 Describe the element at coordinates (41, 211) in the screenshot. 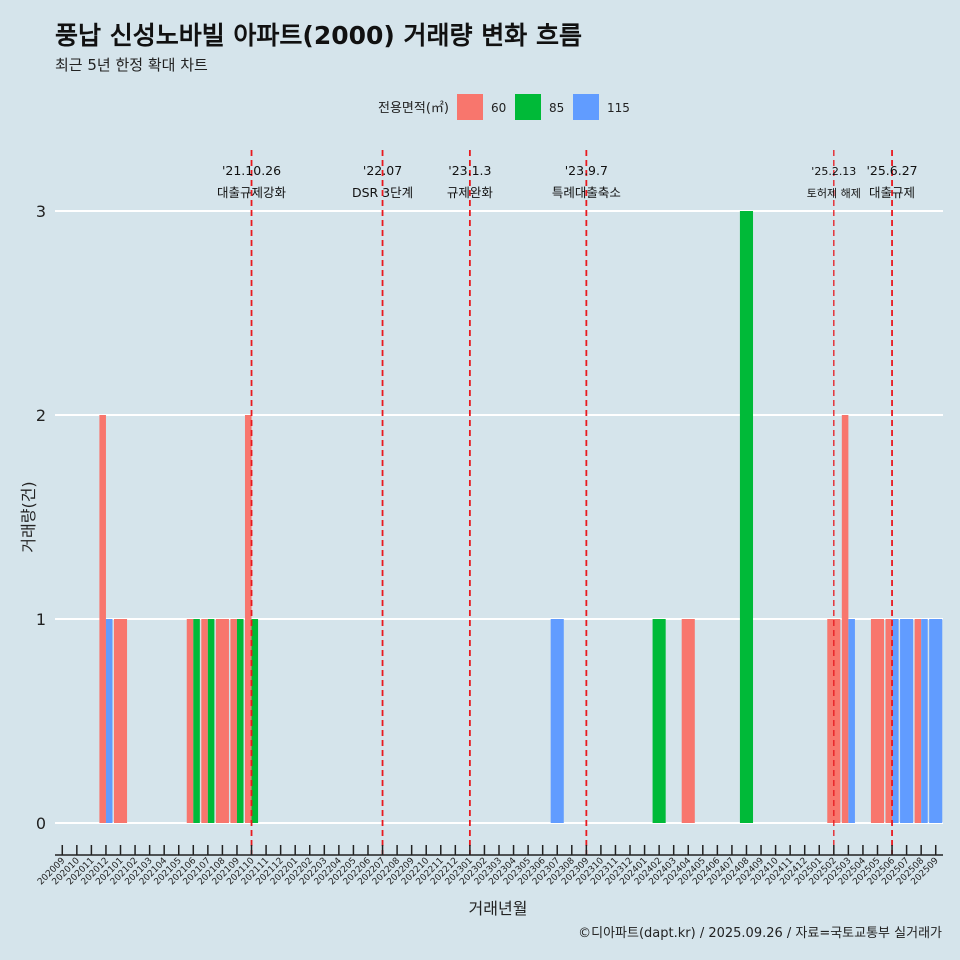

I see `y-tick-label: 3` at that location.